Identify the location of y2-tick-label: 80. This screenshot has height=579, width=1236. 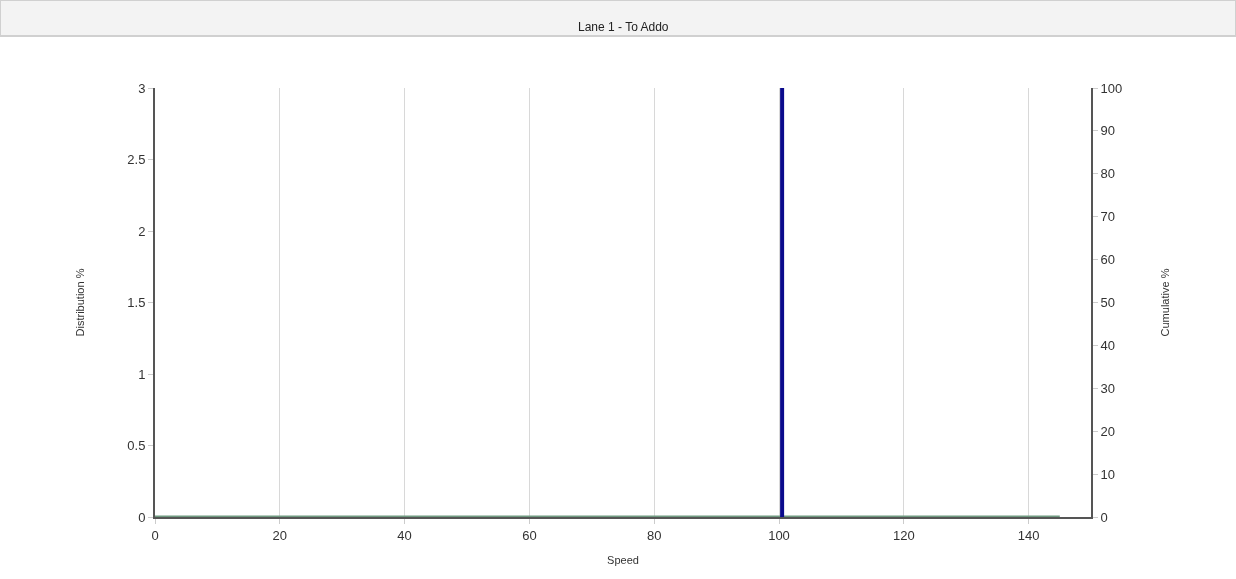
(1108, 174).